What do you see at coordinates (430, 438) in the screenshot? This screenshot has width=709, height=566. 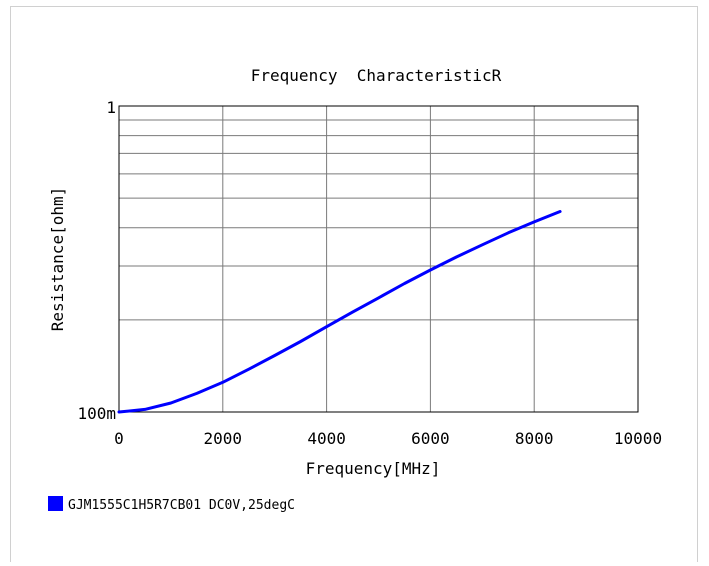 I see `x-tick-label: 6000` at bounding box center [430, 438].